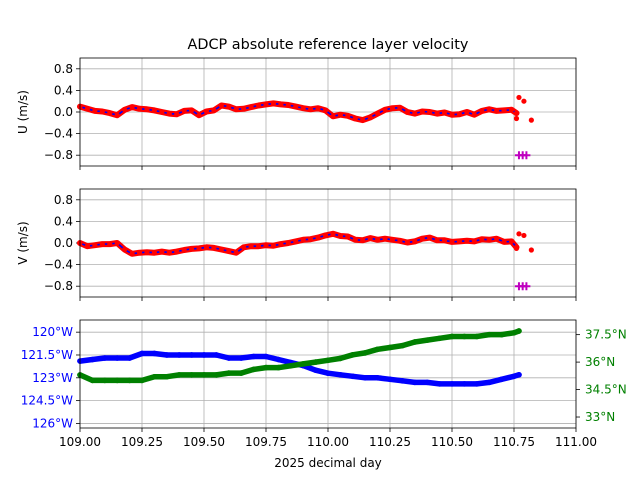 Image resolution: width=640 pixels, height=480 pixels. What do you see at coordinates (600, 362) in the screenshot?
I see `lat-tick-label: 36°N` at bounding box center [600, 362].